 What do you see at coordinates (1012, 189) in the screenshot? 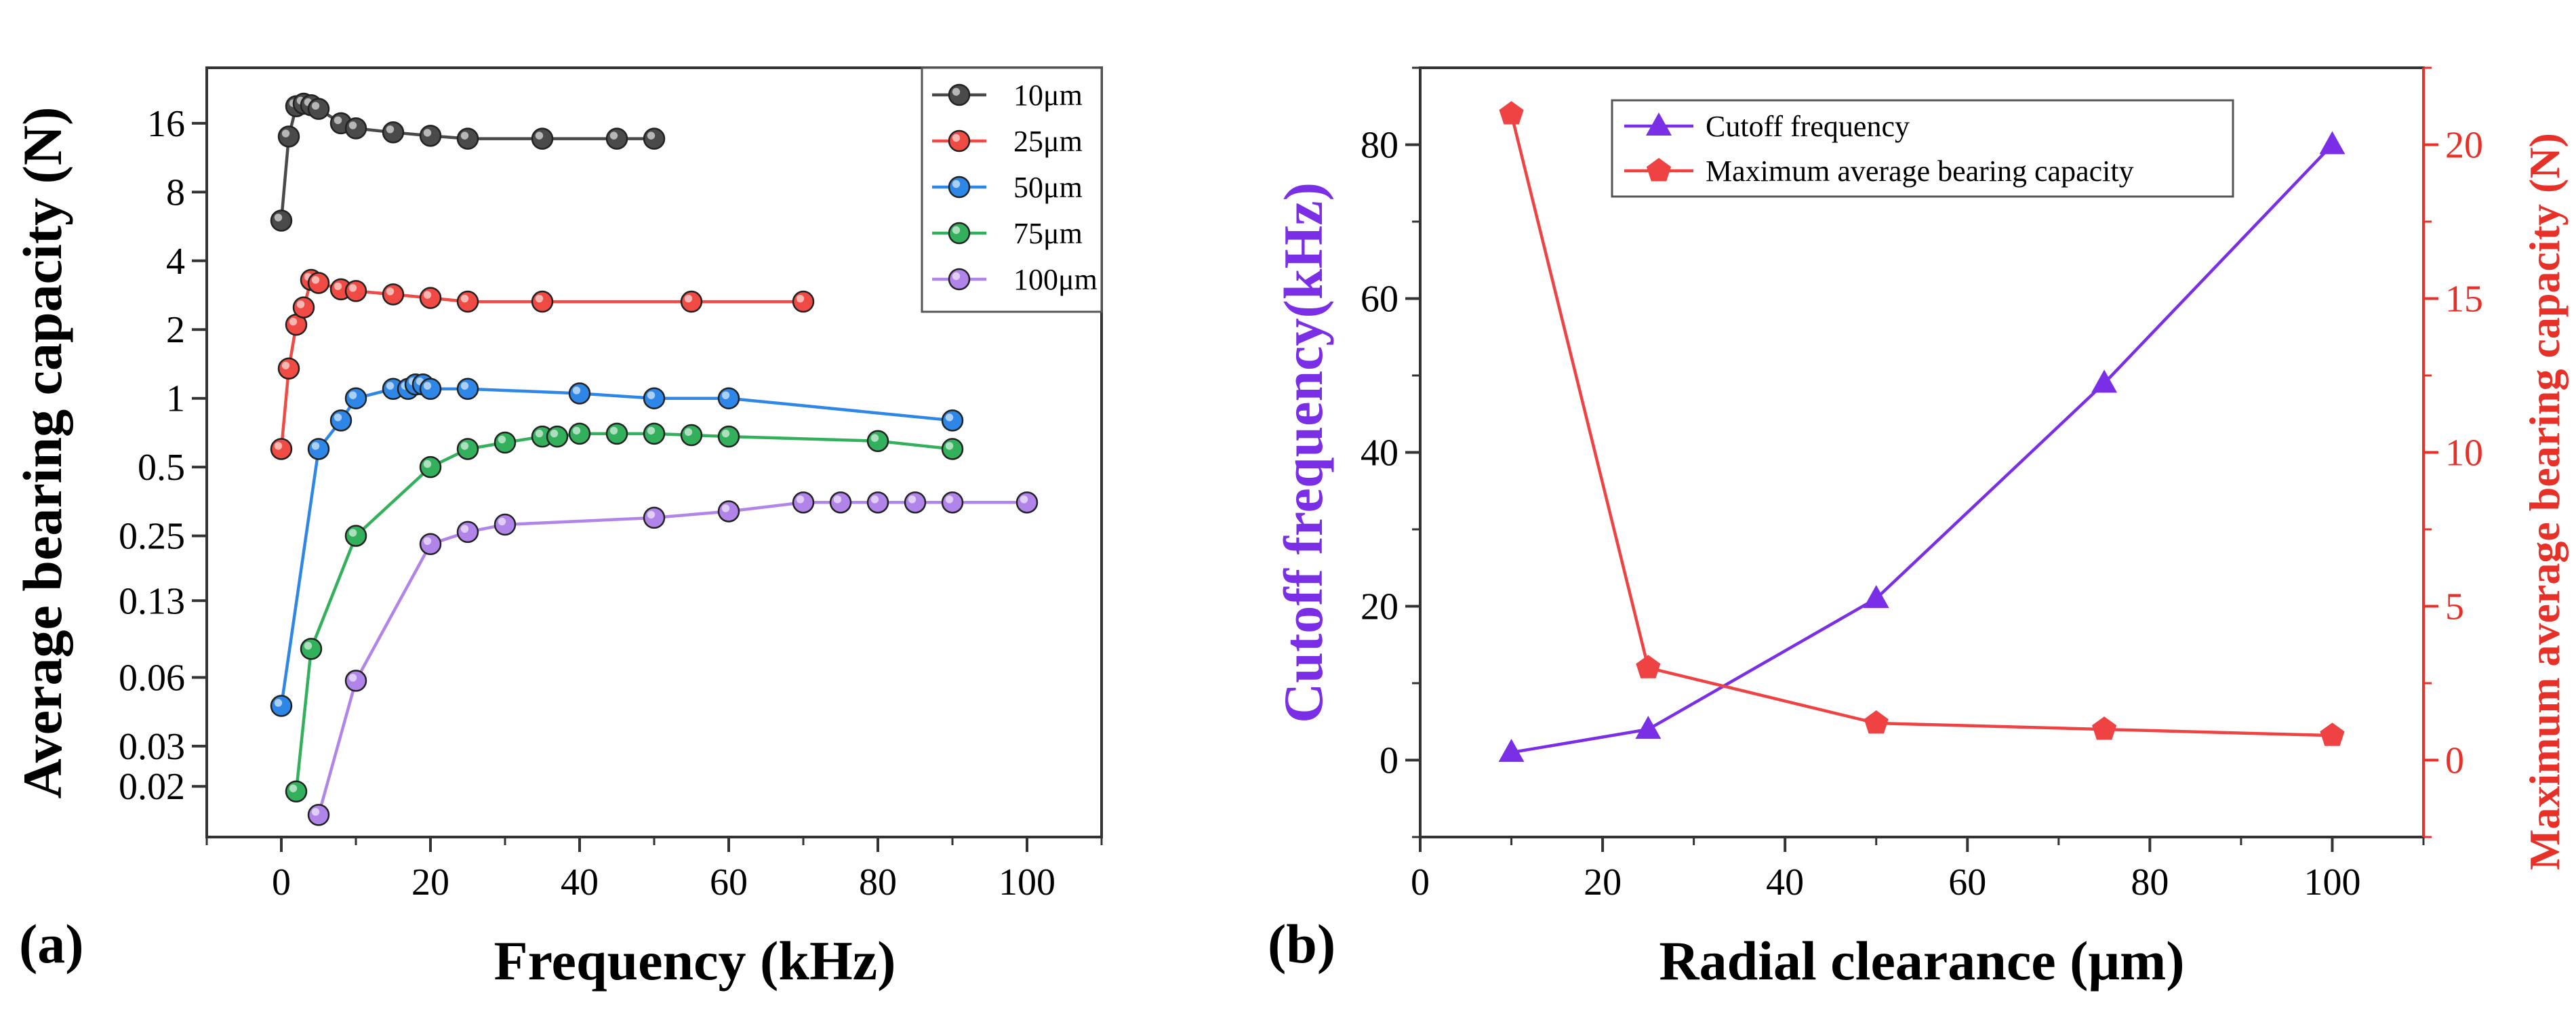
I see `chart-a-legend: 10μm 25μm 50μm 75μm 100μm` at bounding box center [1012, 189].